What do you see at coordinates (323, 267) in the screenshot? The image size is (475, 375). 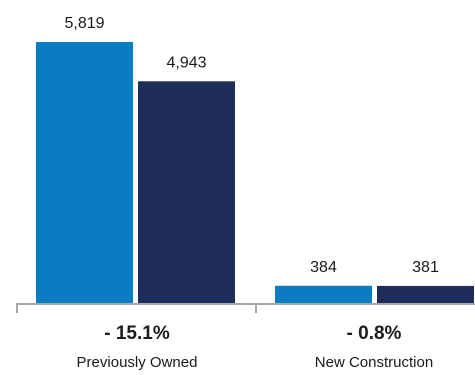 I see `value-label-new-construction-a: 384` at bounding box center [323, 267].